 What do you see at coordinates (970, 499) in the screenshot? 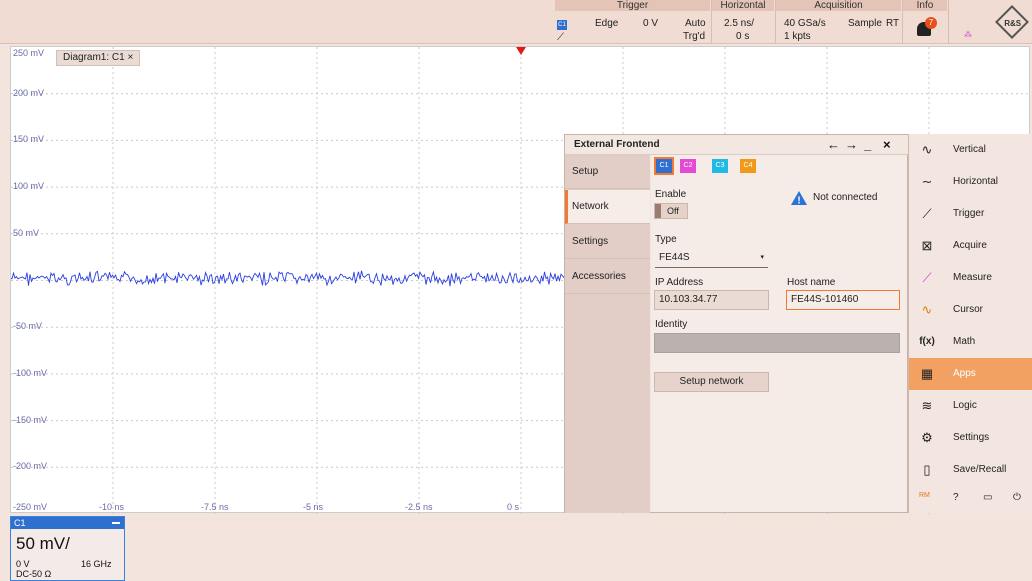
I see `menu-bottom-bar: RM ? ▭ ⏻` at bounding box center [970, 499].